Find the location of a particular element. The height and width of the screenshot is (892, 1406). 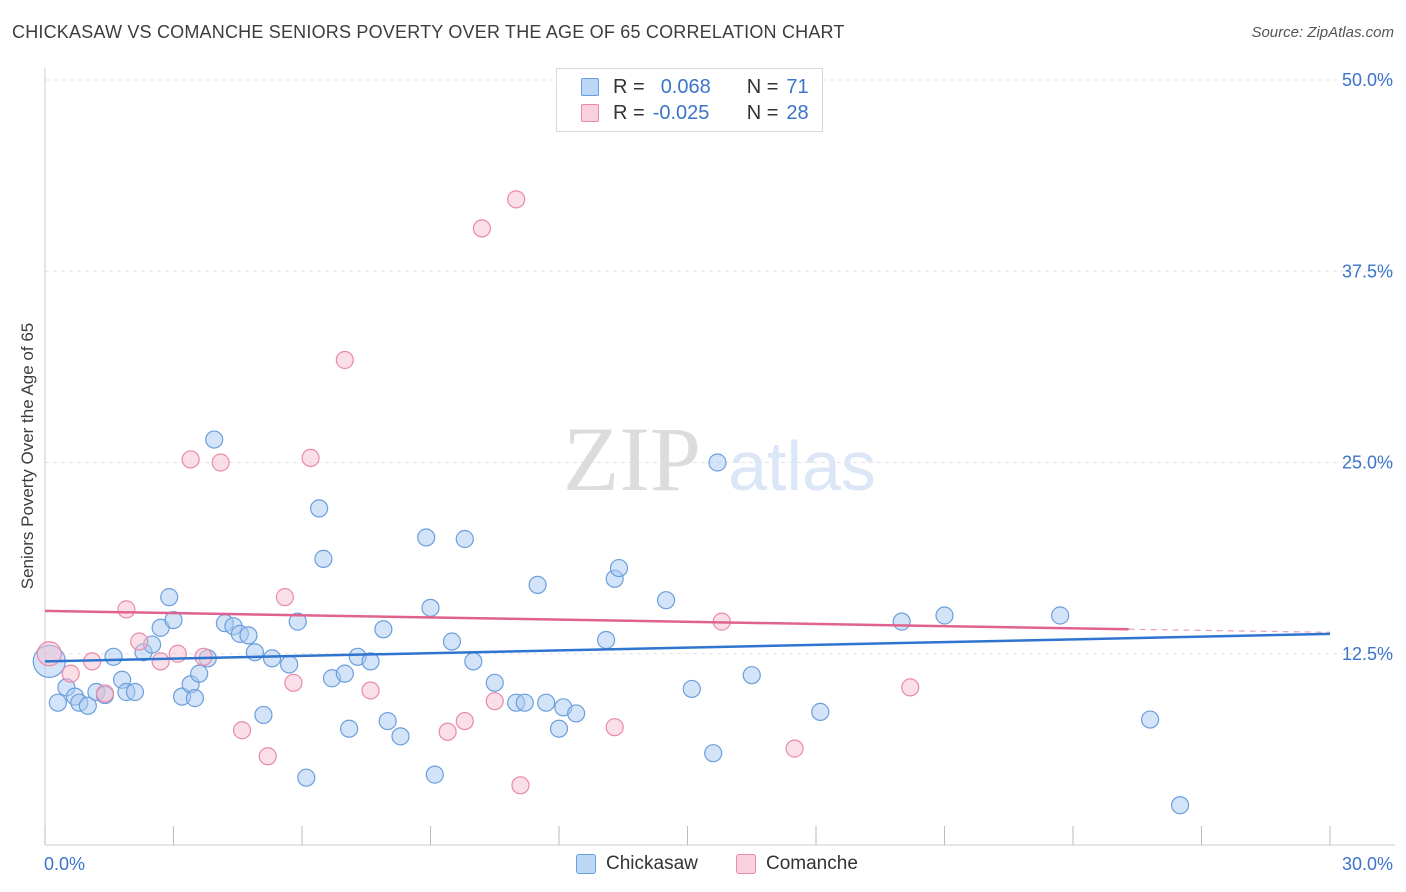

trend-lines is located at coordinates (687, 636).